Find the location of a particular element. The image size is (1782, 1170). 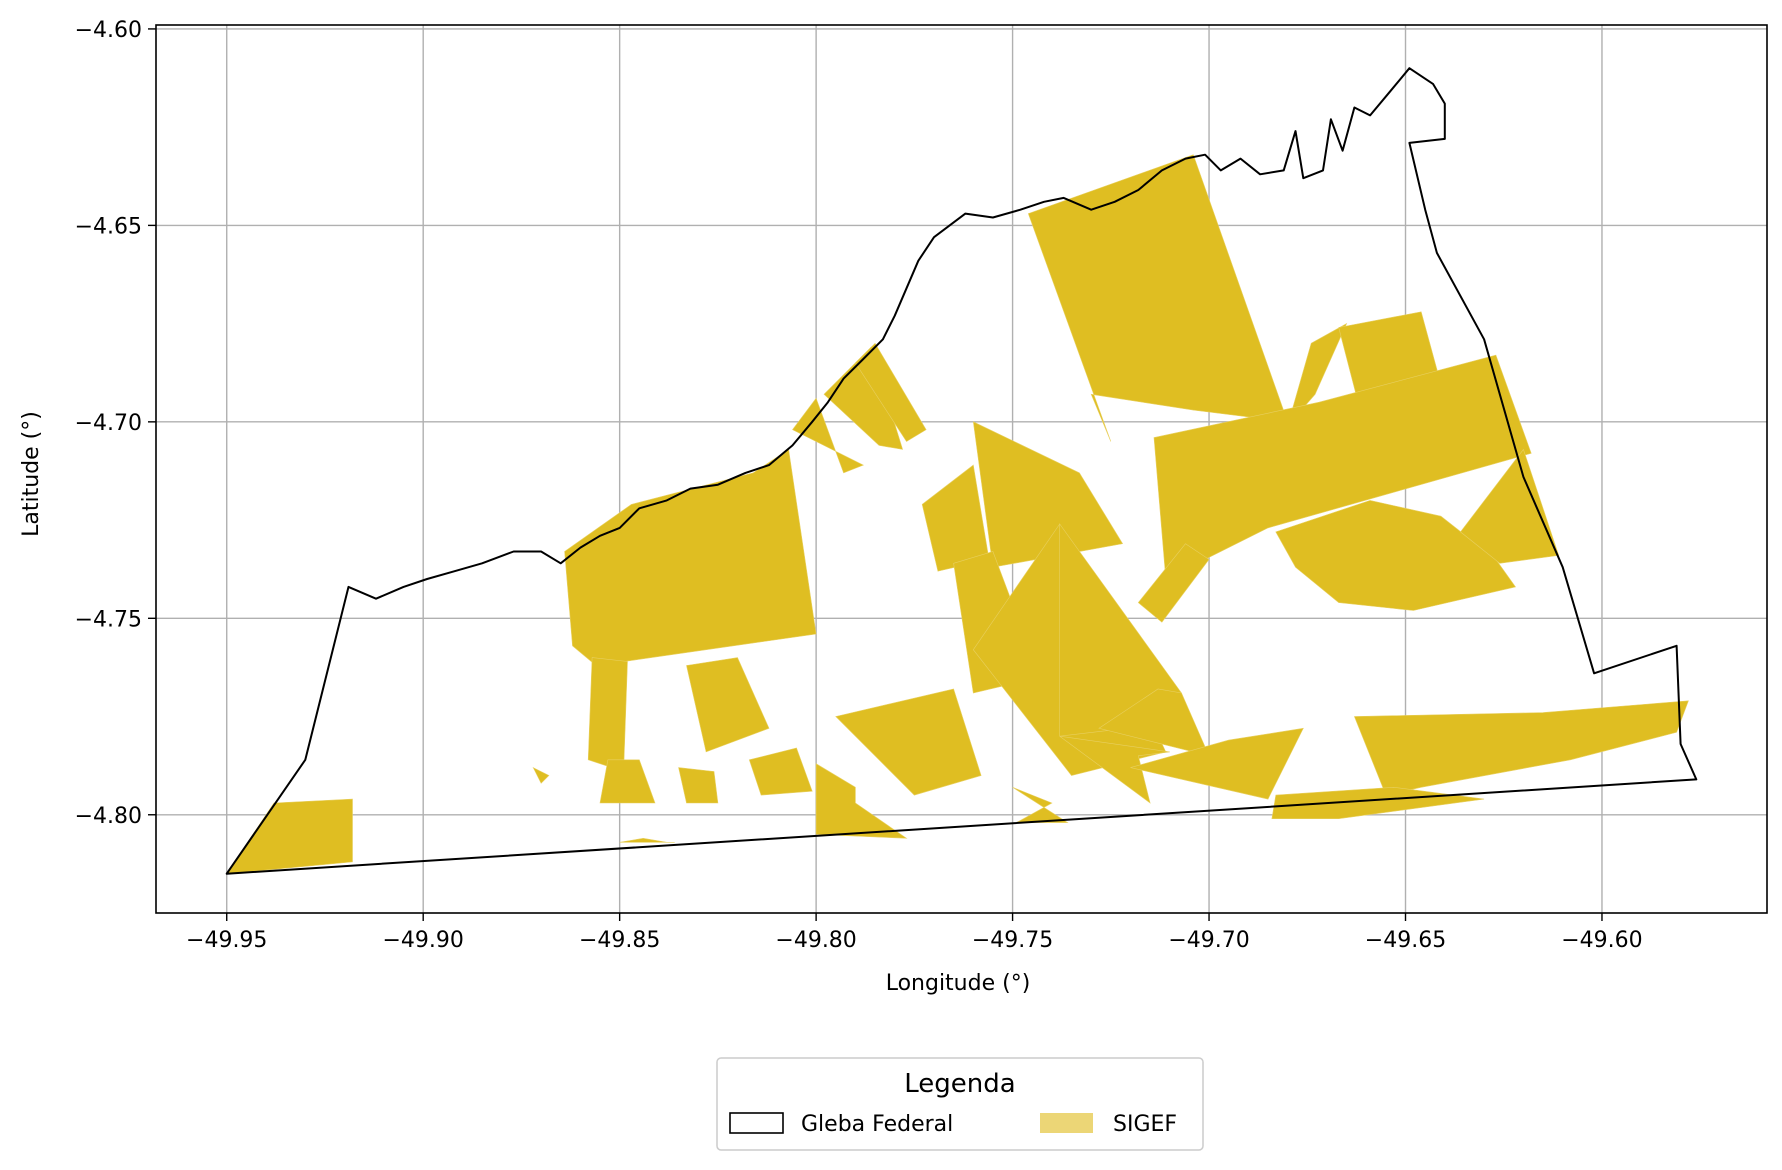

y-axis-label: Latitude (°) is located at coordinates (31, 474).